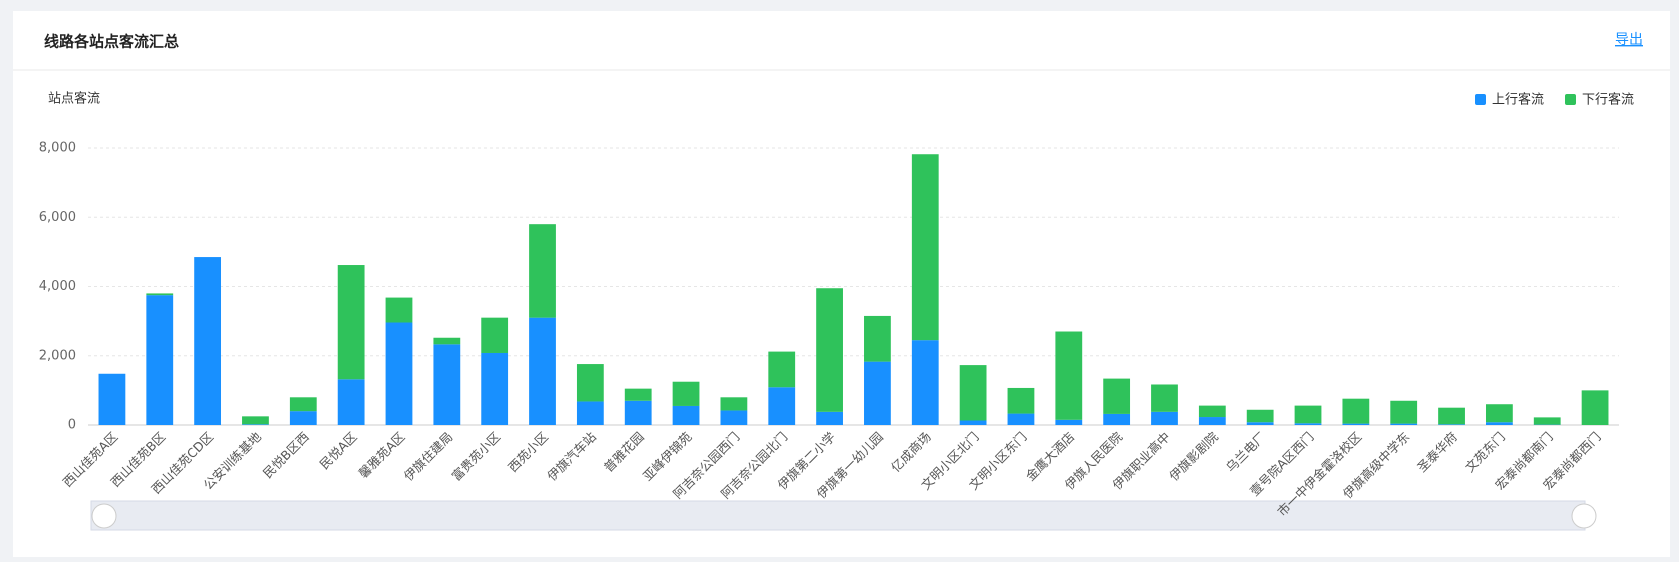  What do you see at coordinates (72, 425) in the screenshot?
I see `y-tick-label: 0` at bounding box center [72, 425].